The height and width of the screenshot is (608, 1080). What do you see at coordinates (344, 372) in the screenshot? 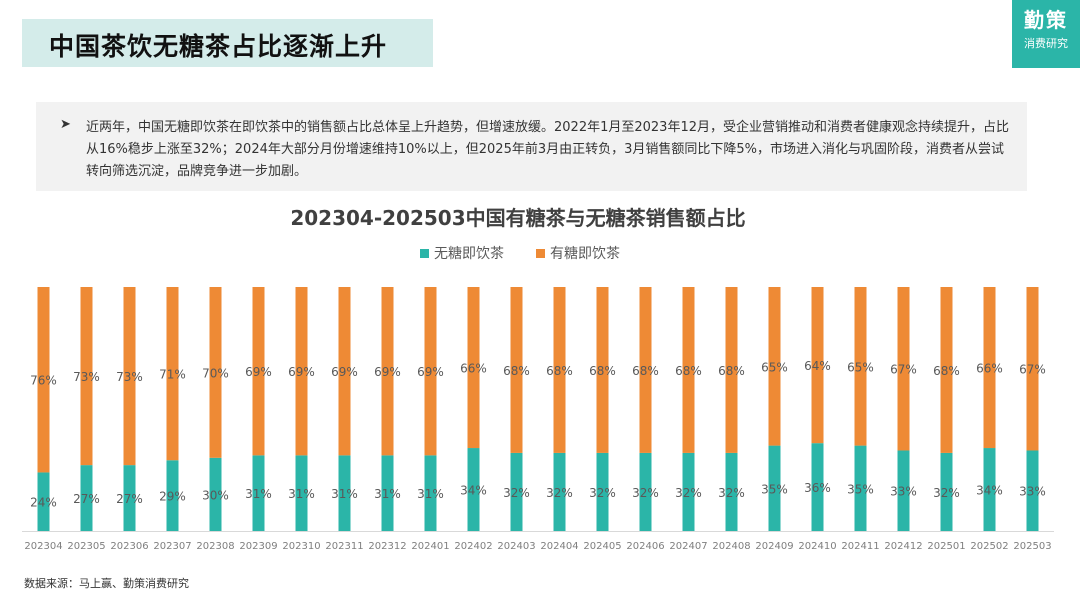
I see `sugared-label-202311: 69%` at bounding box center [344, 372].